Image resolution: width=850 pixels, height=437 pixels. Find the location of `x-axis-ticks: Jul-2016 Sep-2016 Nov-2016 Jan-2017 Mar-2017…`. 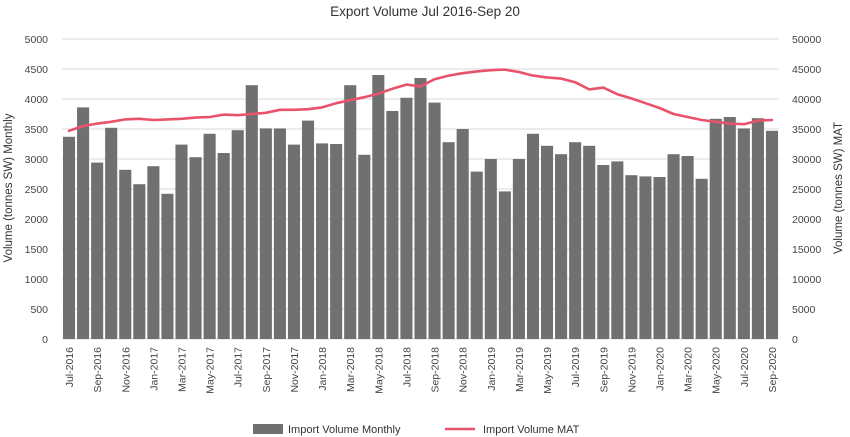

x-axis-ticks: Jul-2016 Sep-2016 Nov-2016 Jan-2017 Mar-2017… is located at coordinates (421, 370).